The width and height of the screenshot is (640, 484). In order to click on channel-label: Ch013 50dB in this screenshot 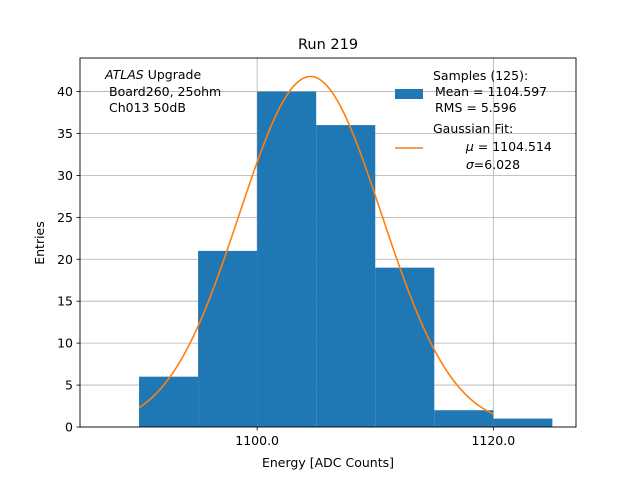, I will do `click(147, 107)`.